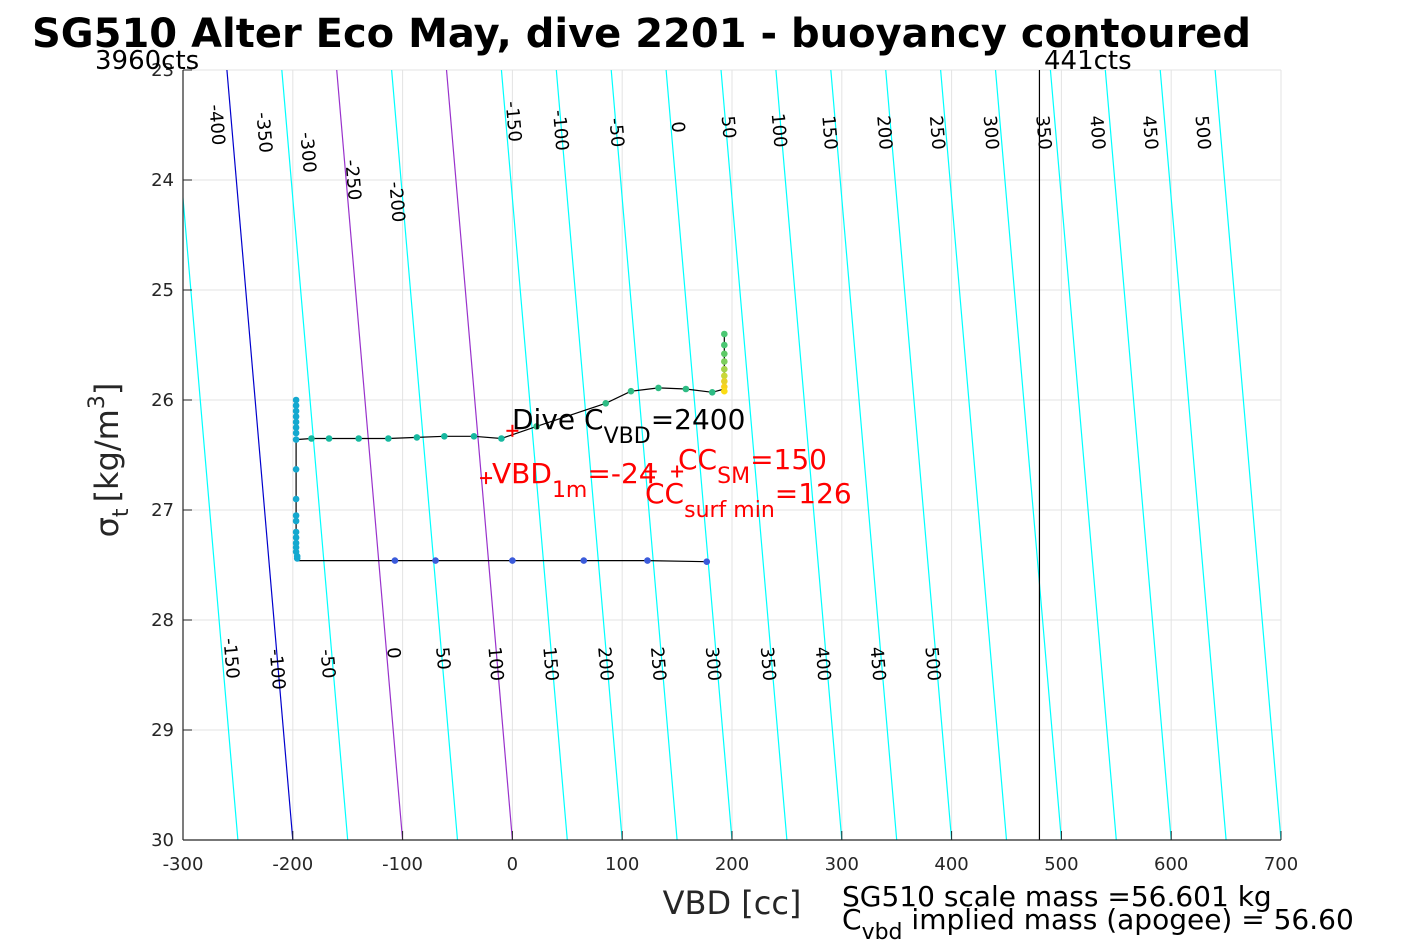 This screenshot has height=945, width=1417. I want to click on x-tick-label: 0, so click(512, 864).